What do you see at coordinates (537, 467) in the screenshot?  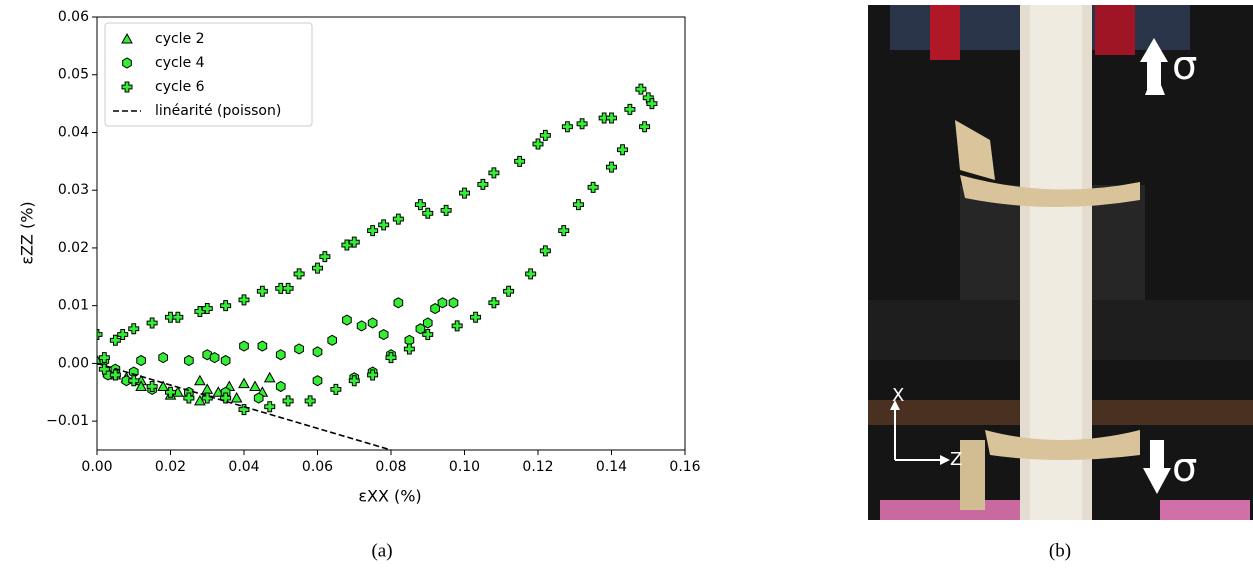 I see `x-tick-label: 0.12` at bounding box center [537, 467].